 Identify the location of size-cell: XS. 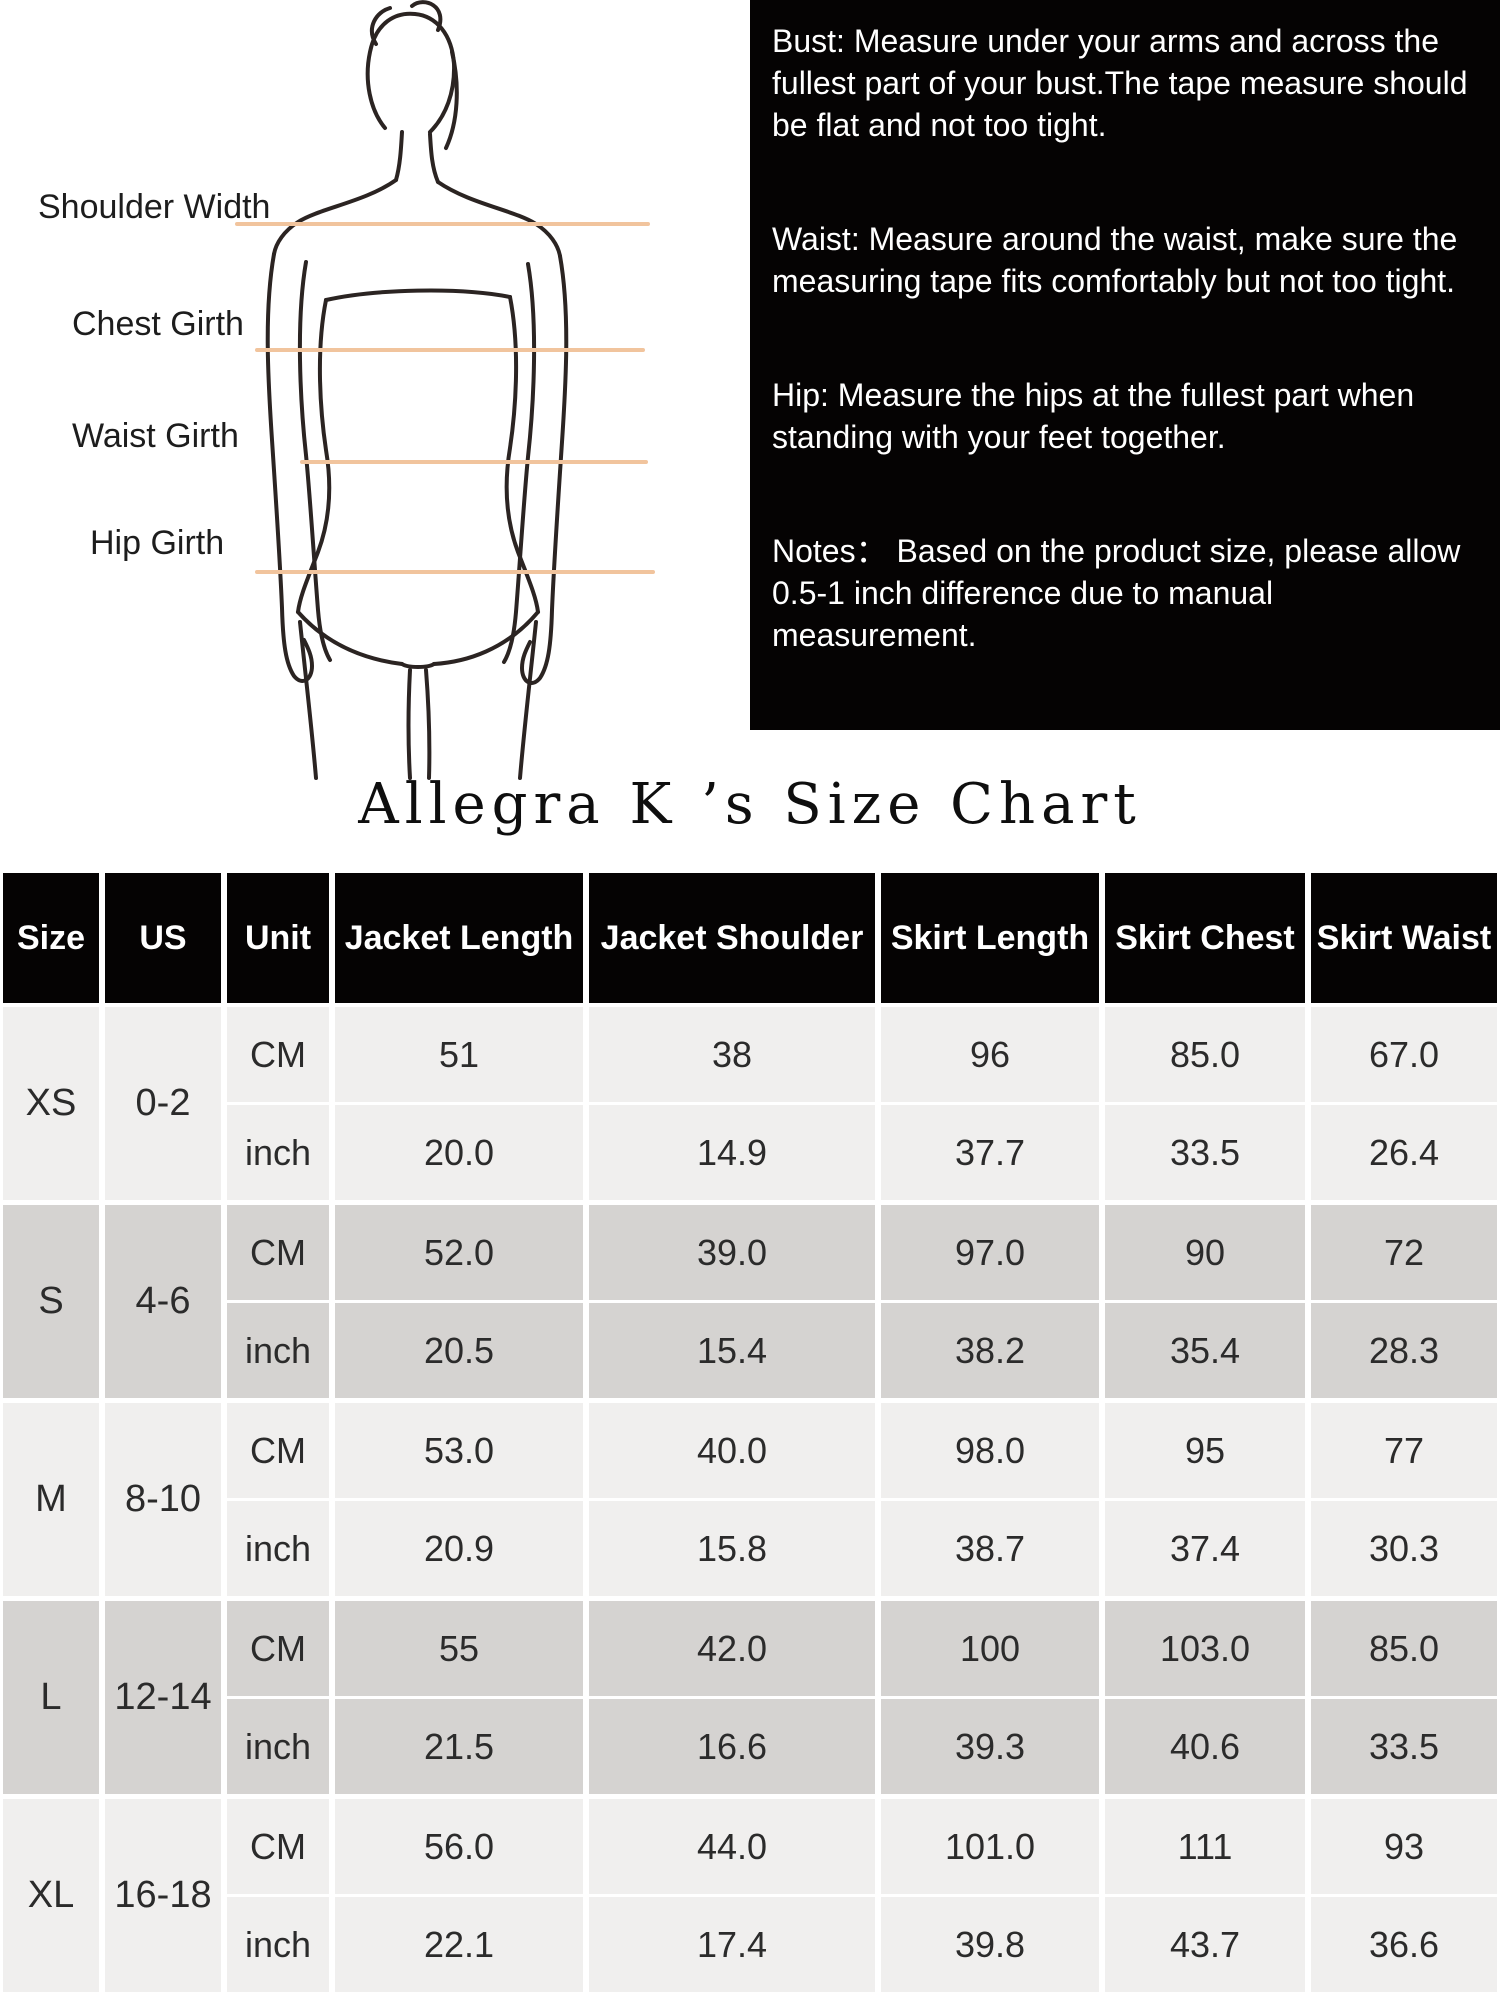
(51, 1103).